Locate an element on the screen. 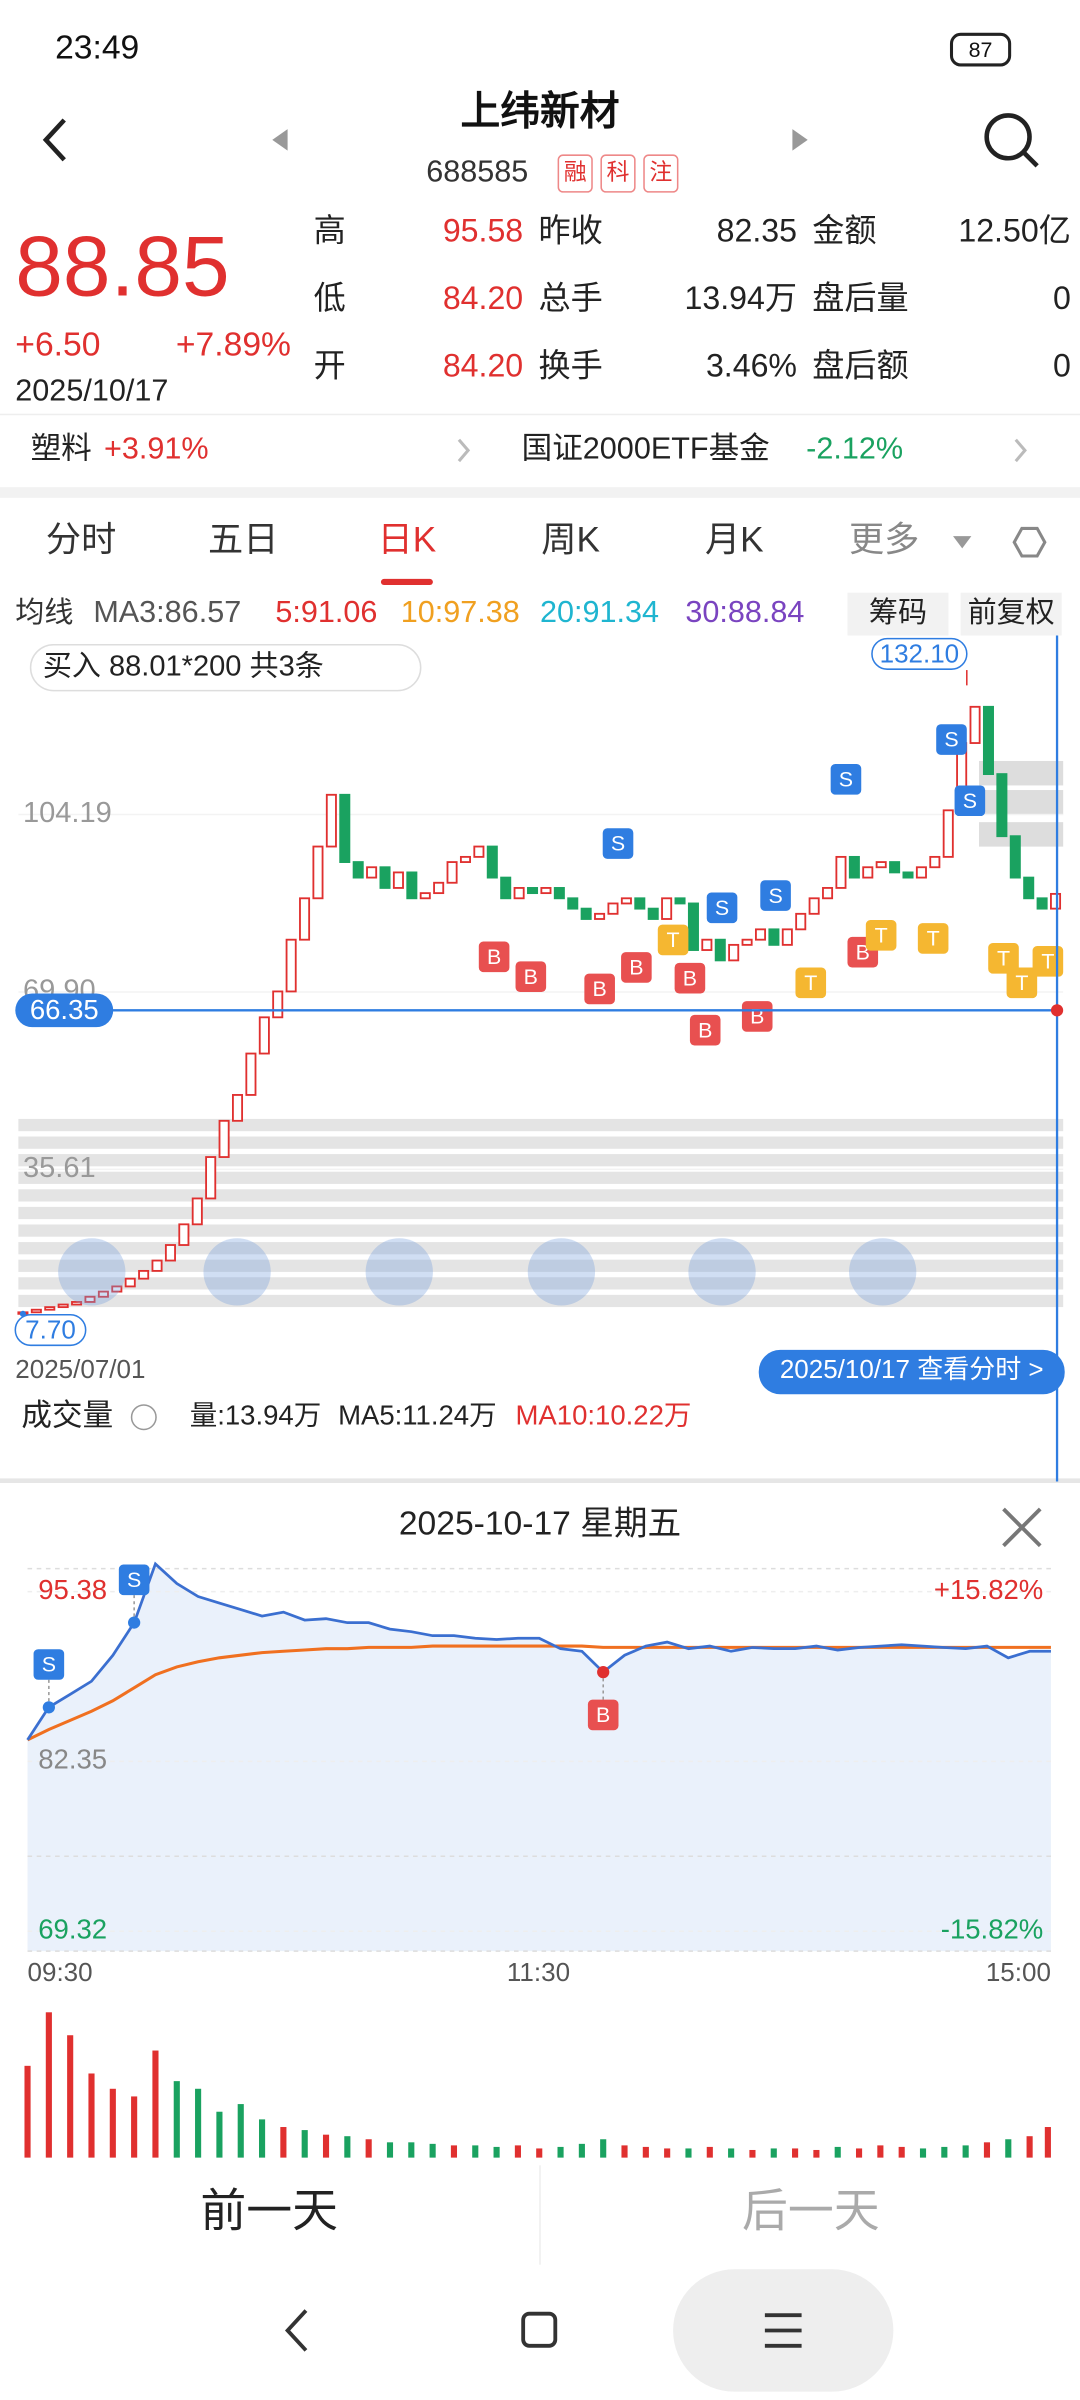 This screenshot has width=1080, height=2400. clock: 23:49 is located at coordinates (97, 48).